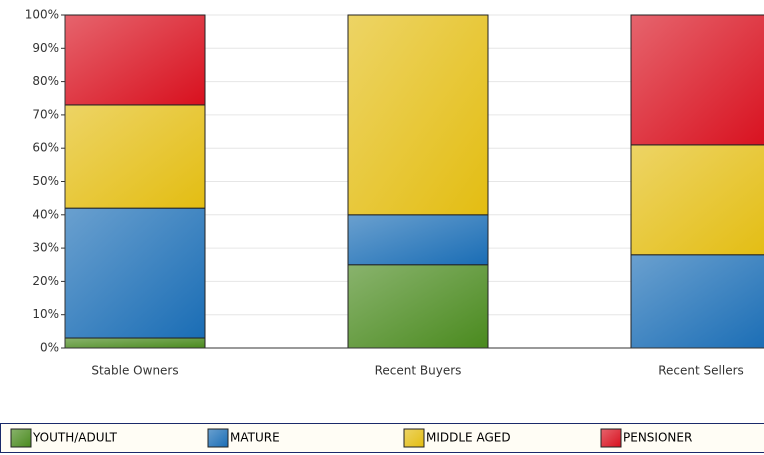  Describe the element at coordinates (45, 81) in the screenshot. I see `y-tick-label: 80%` at that location.